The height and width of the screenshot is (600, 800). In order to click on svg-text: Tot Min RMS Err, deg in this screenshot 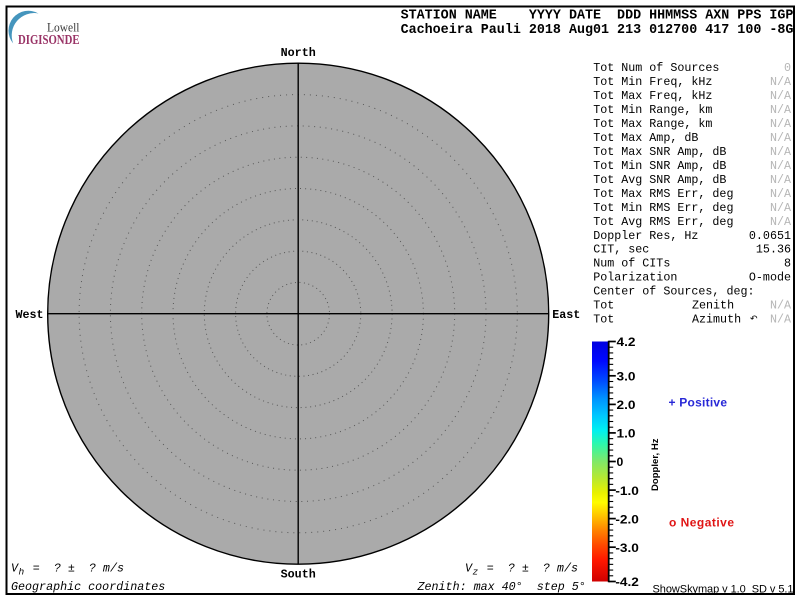, I will do `click(663, 208)`.